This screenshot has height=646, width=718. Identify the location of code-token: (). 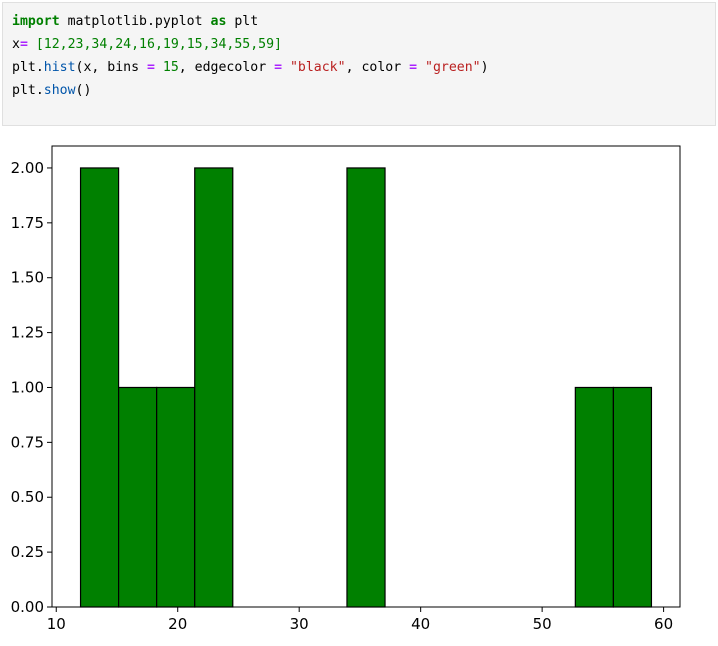
(83, 90).